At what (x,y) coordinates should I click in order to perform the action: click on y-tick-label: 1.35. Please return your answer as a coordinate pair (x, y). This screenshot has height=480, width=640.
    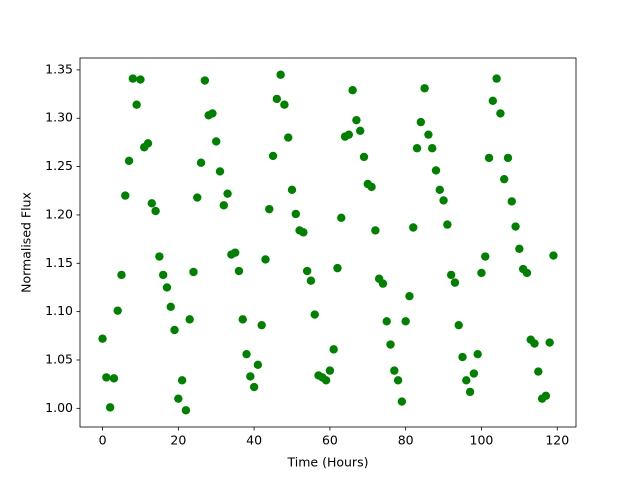
    Looking at the image, I should click on (59, 68).